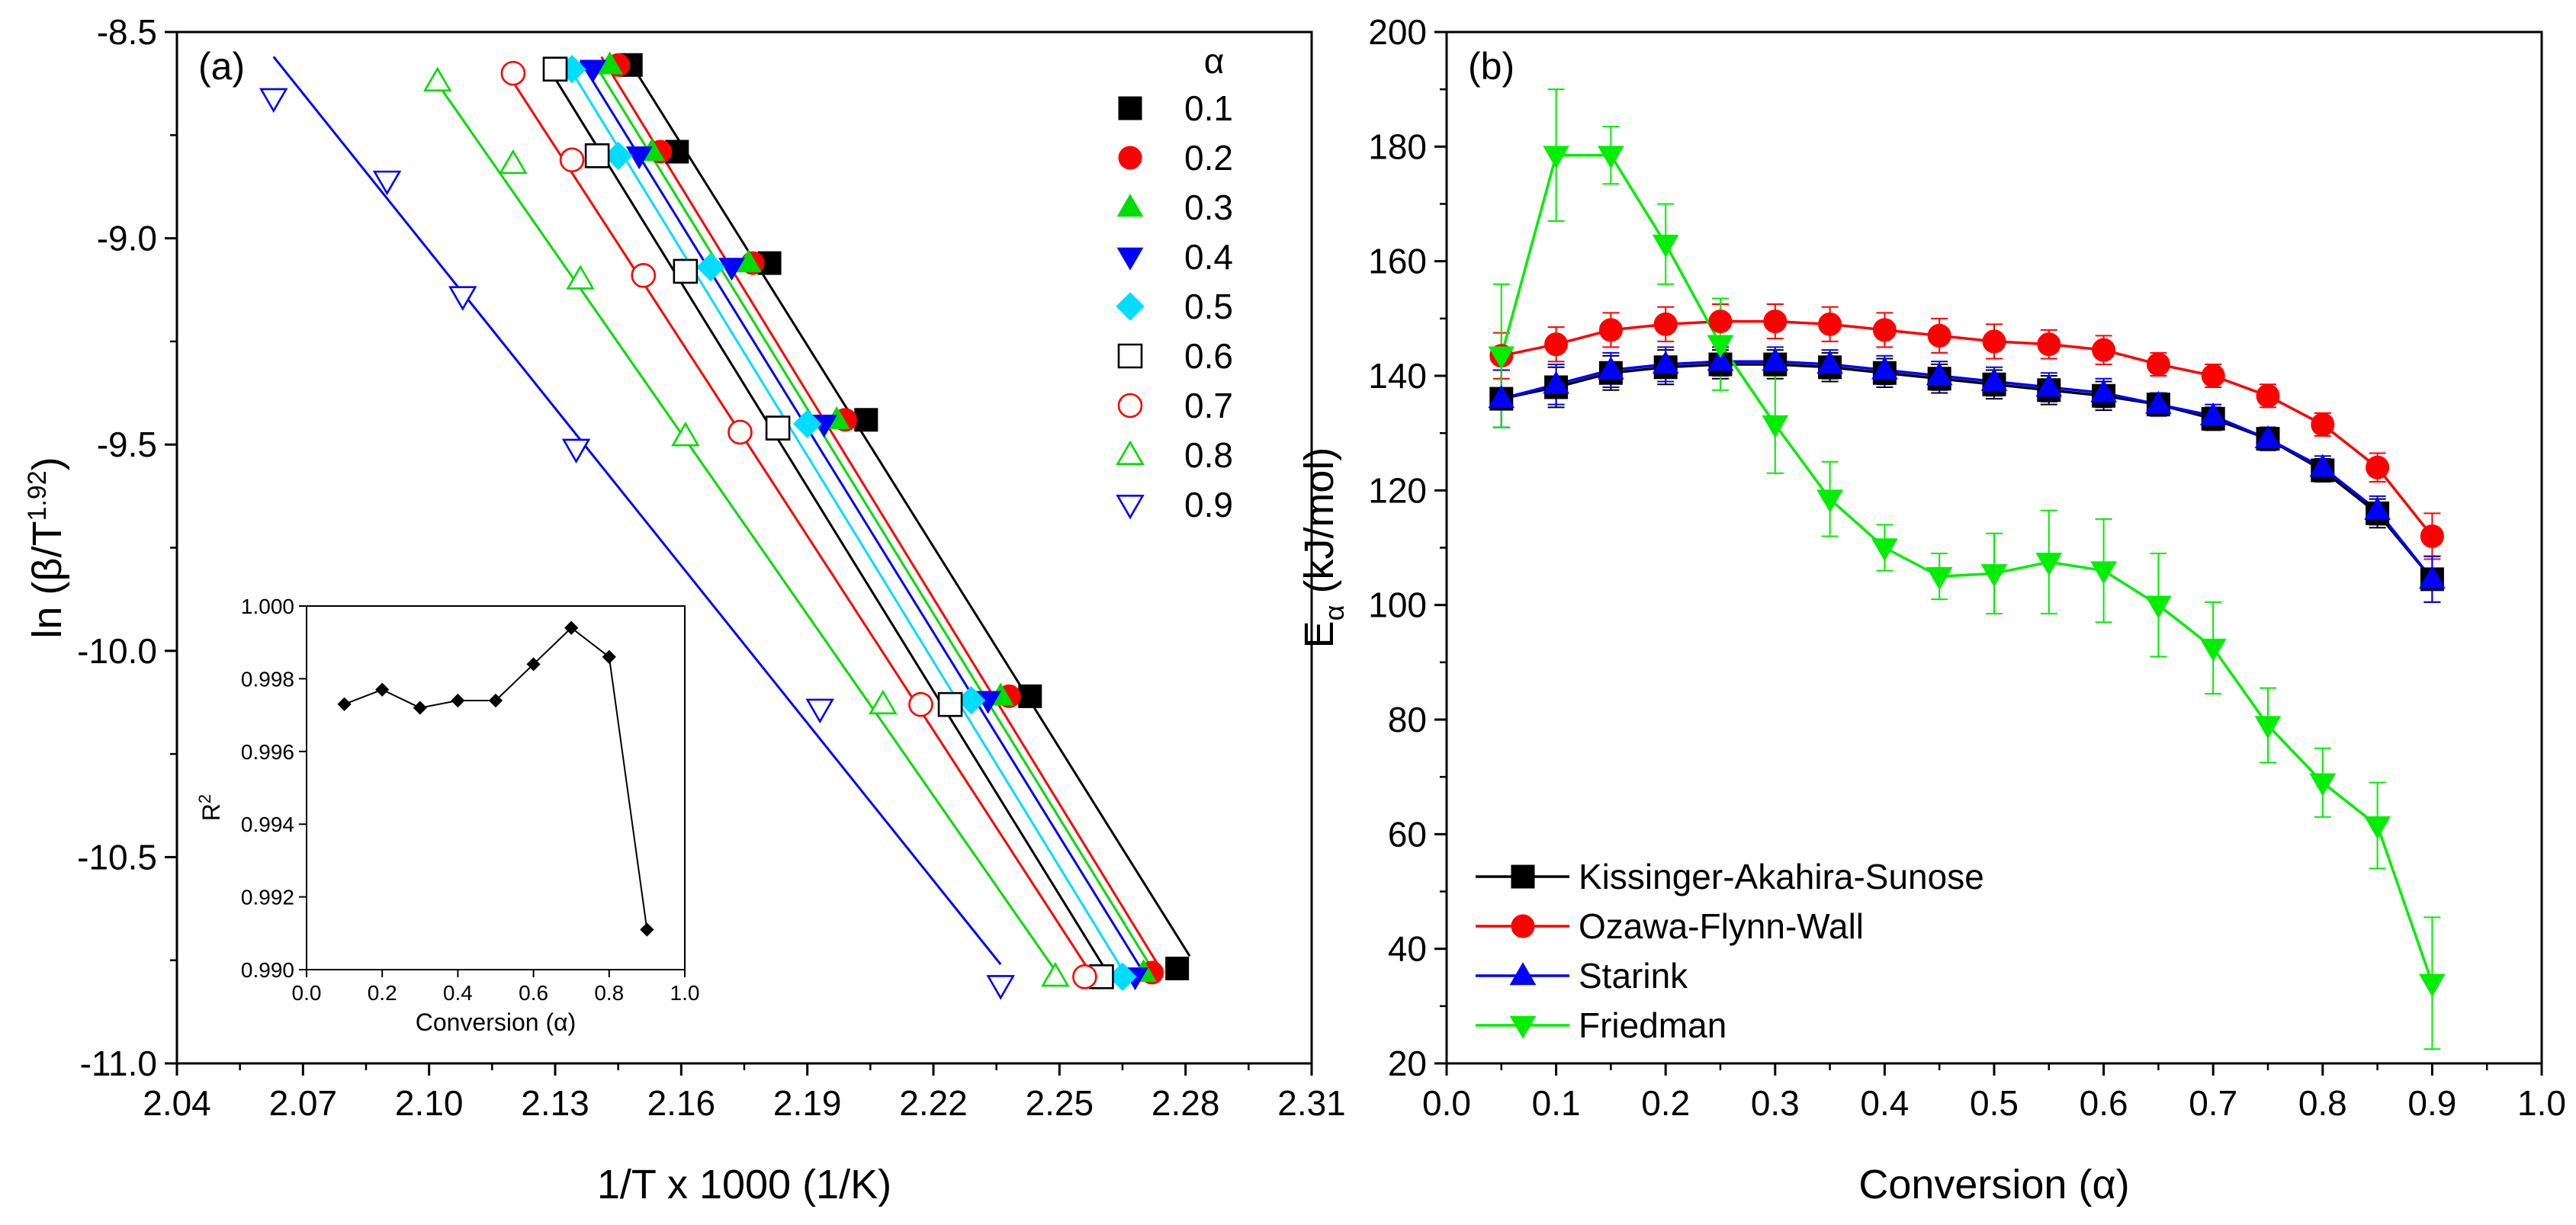 This screenshot has width=2576, height=1225. What do you see at coordinates (1130, 158) in the screenshot?
I see `legend-marker-0.2` at bounding box center [1130, 158].